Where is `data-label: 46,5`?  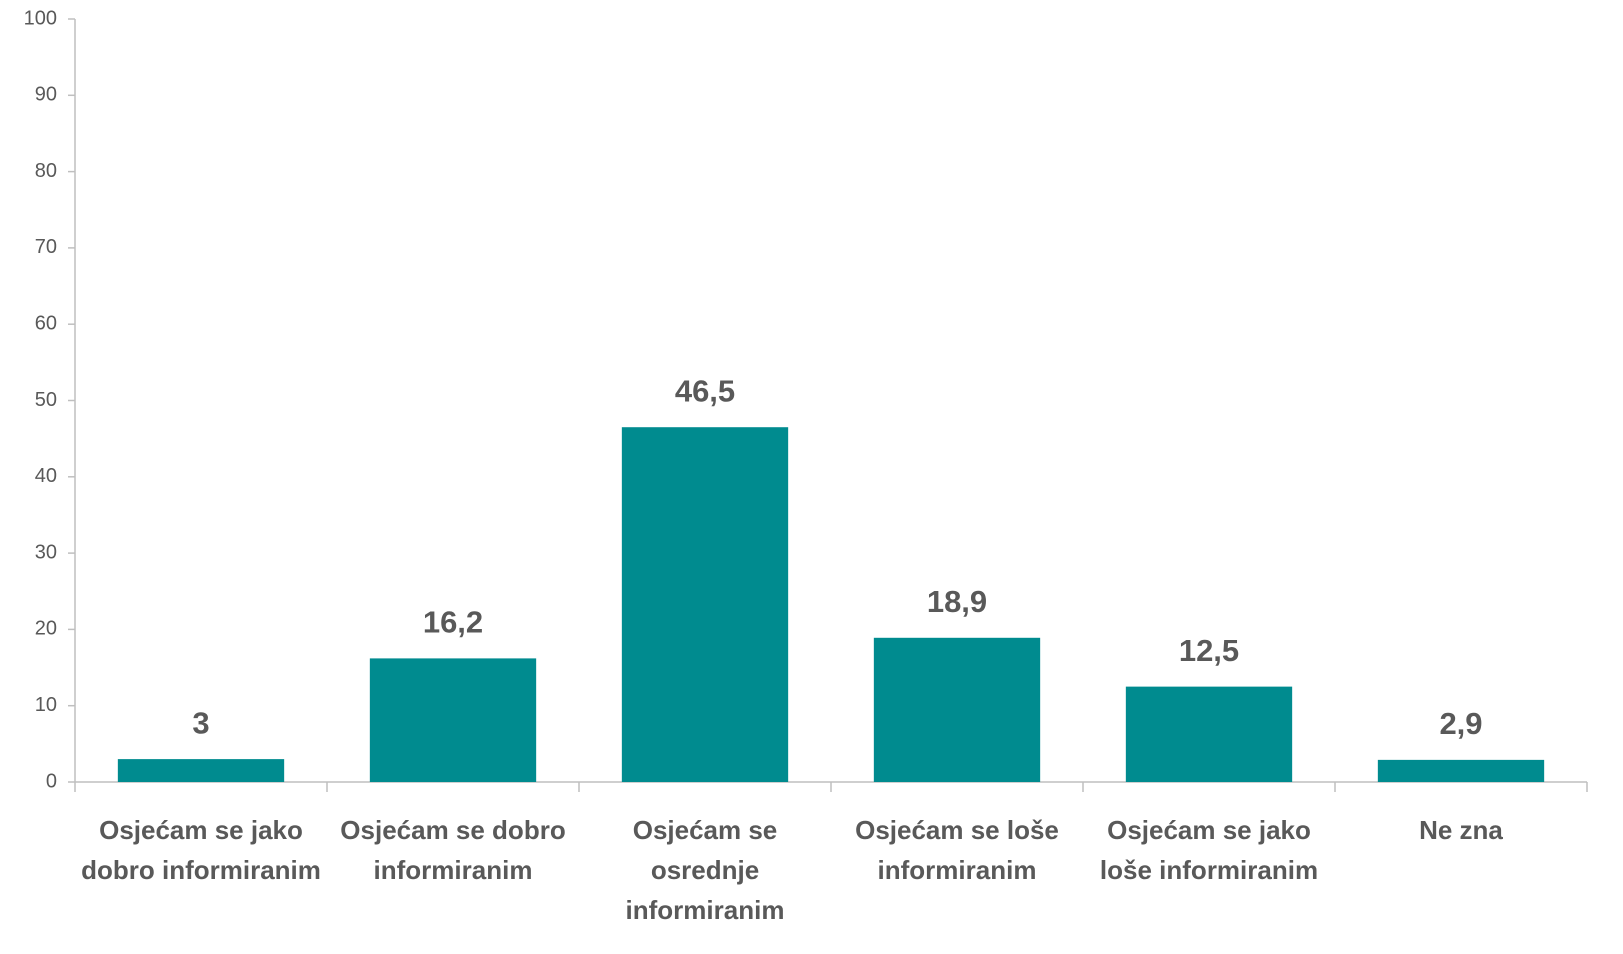 data-label: 46,5 is located at coordinates (705, 390).